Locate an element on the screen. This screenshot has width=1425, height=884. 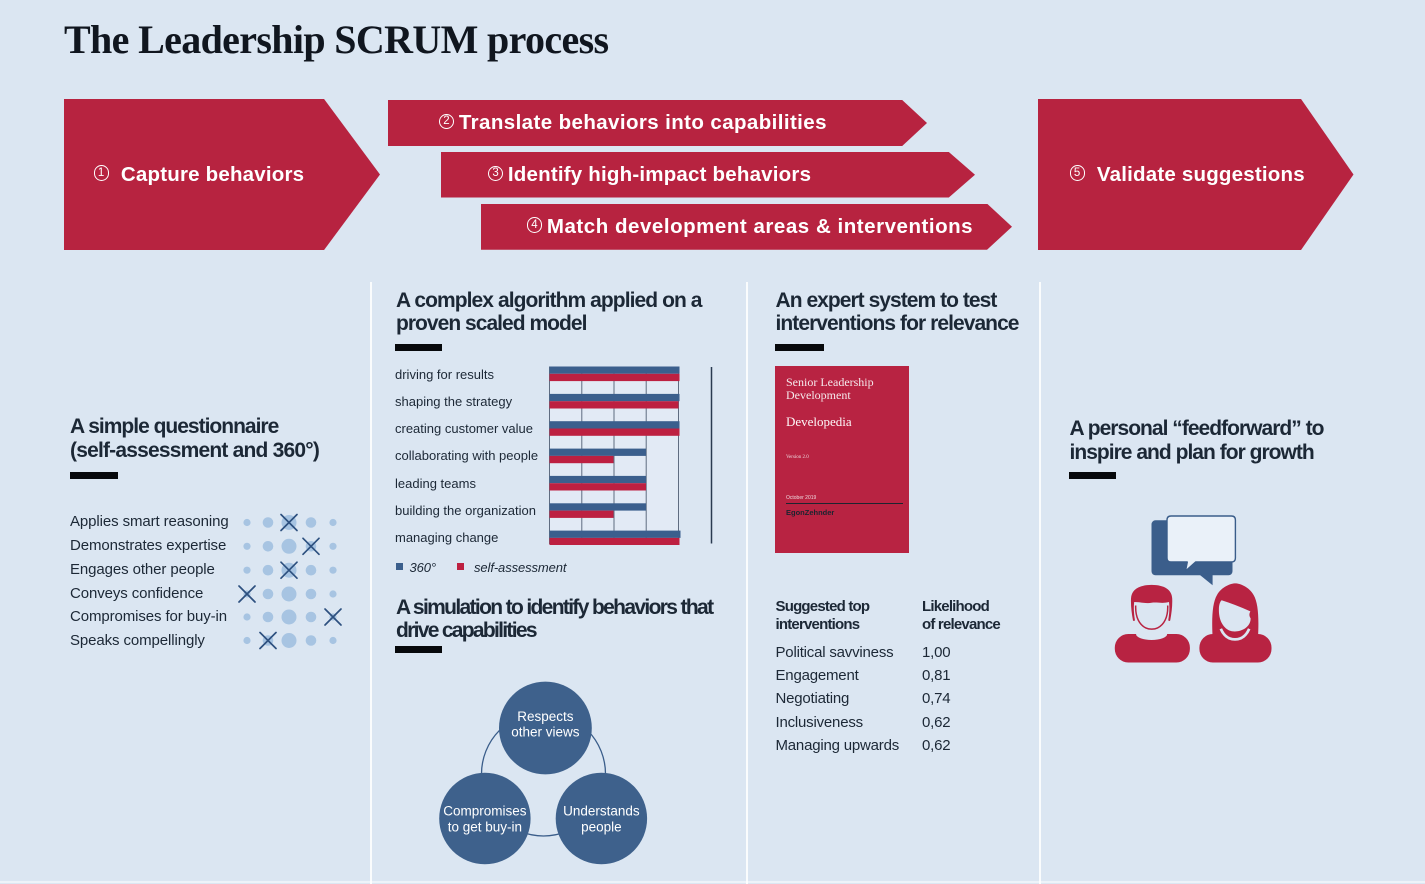
svg-text: Understands is located at coordinates (601, 811).